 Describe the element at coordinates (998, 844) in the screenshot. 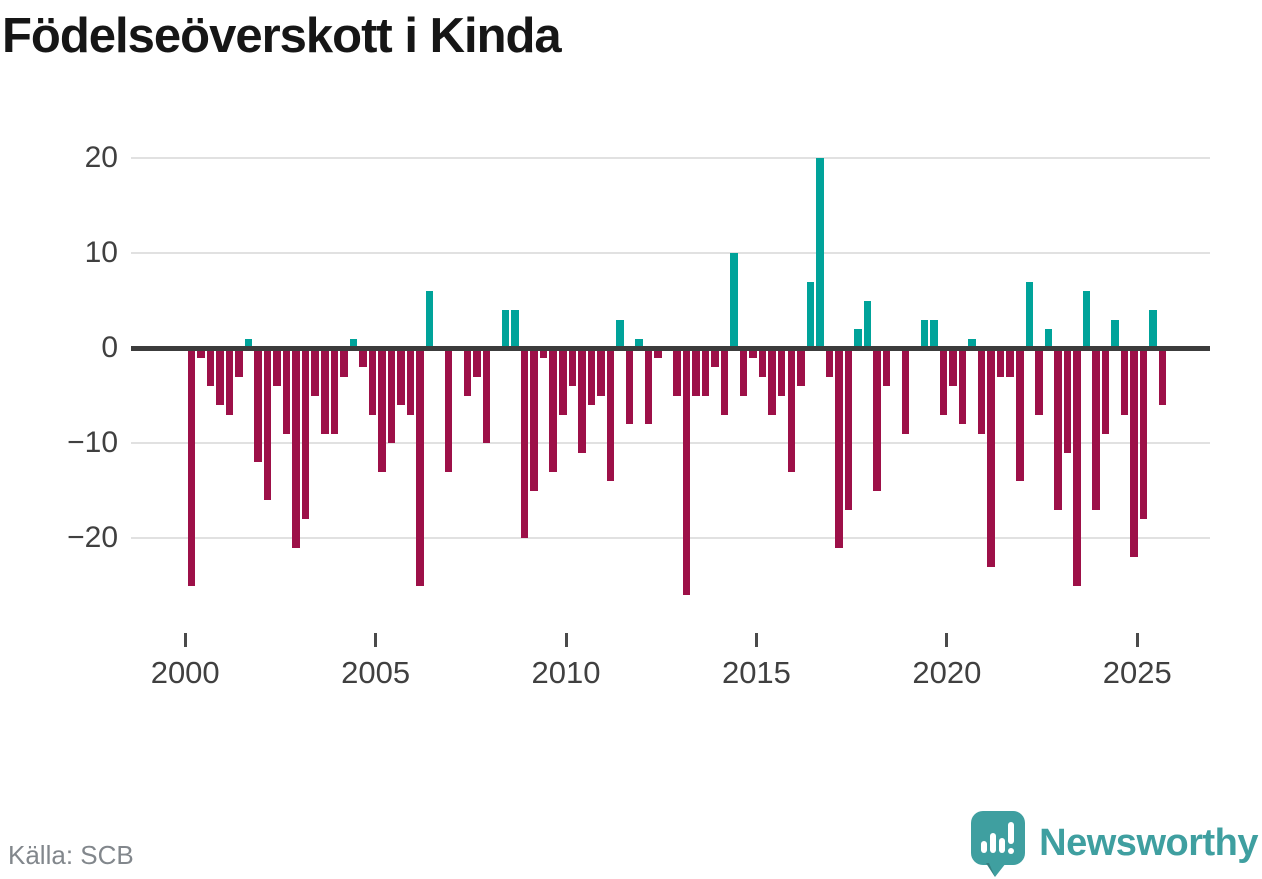

I see `newsworthy-pin-barchart-icon` at that location.